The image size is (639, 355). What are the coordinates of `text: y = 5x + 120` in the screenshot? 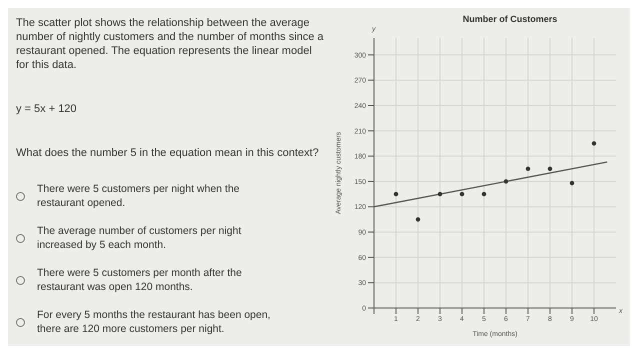 It's located at (47, 109).